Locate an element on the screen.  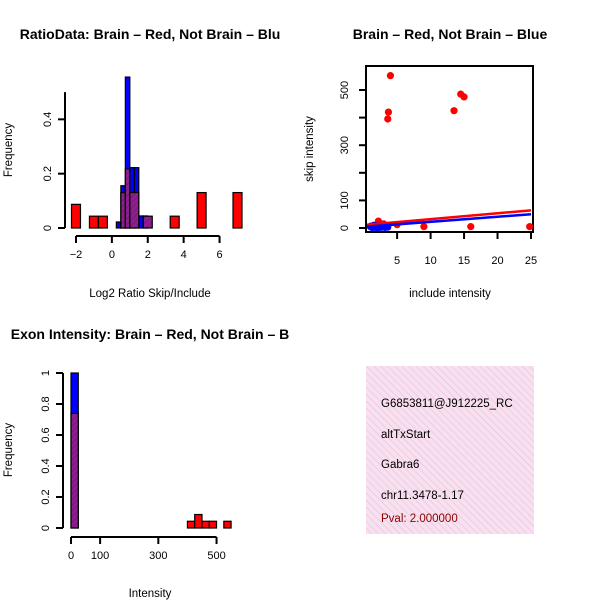
intensity-scatter-marks is located at coordinates (450, 152).